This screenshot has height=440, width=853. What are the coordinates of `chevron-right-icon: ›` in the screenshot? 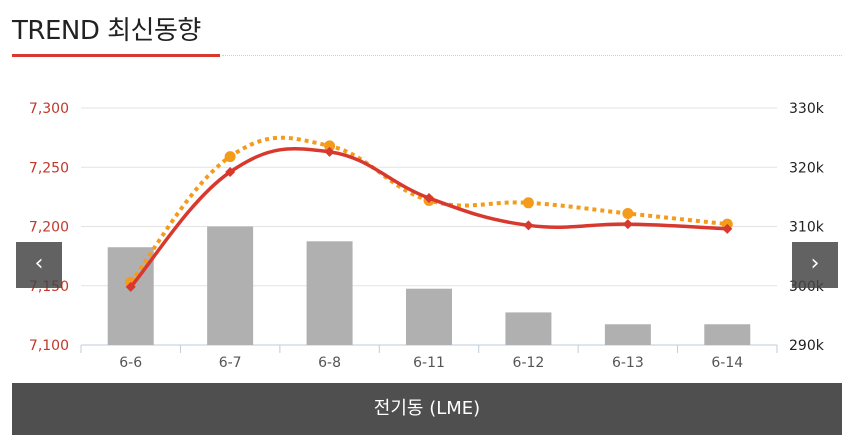 It's located at (815, 263).